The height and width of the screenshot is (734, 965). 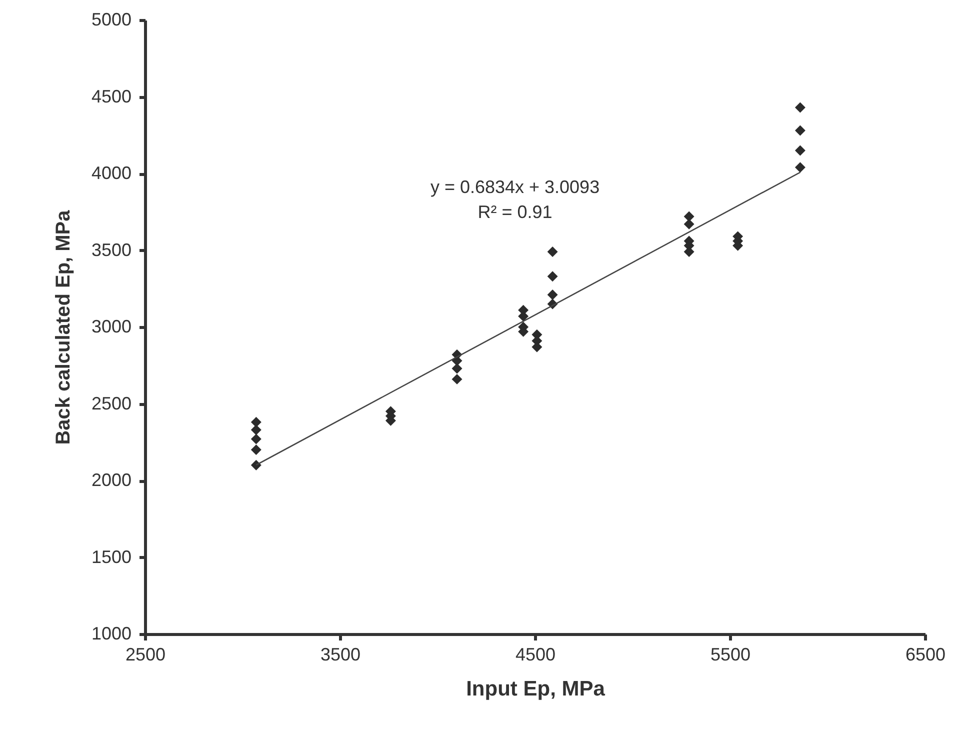 What do you see at coordinates (111, 173) in the screenshot?
I see `y-tick-label: 4000` at bounding box center [111, 173].